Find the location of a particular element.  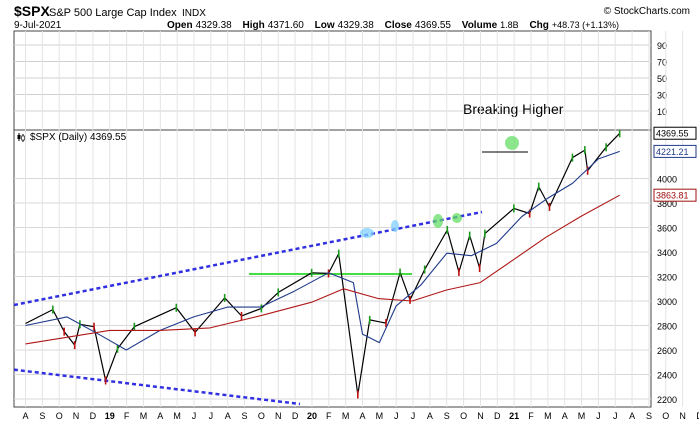

indicator-tick-label: 70 is located at coordinates (662, 63).